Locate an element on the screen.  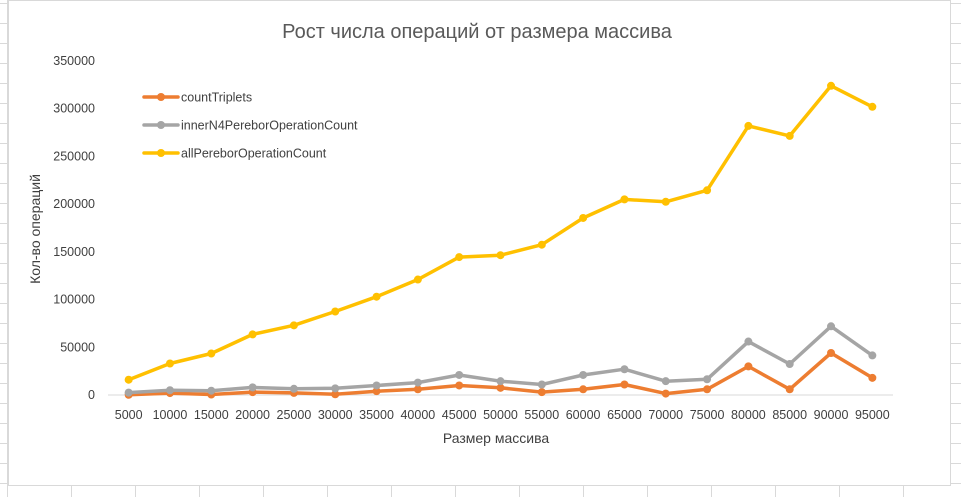
y-tick-label: 250000 is located at coordinates (74, 156).